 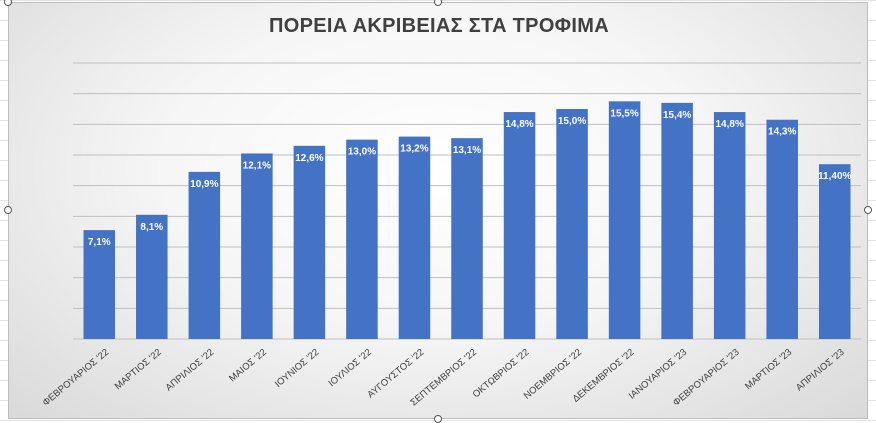 What do you see at coordinates (782, 132) in the screenshot?
I see `data-label: 14,3%` at bounding box center [782, 132].